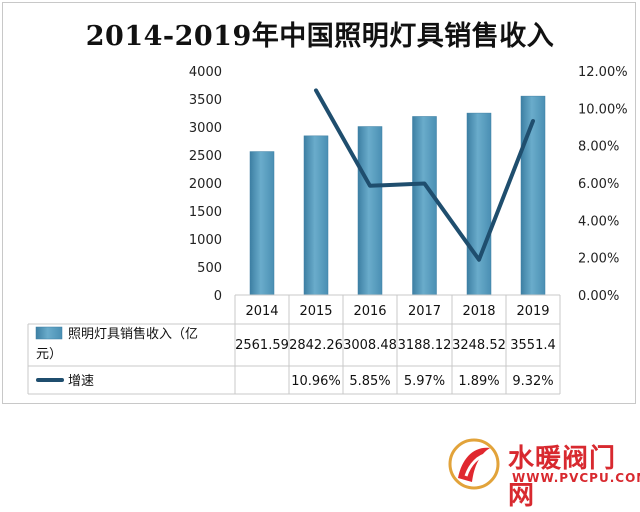 The width and height of the screenshot is (640, 512). What do you see at coordinates (424, 381) in the screenshot?
I see `growth-value-label: 5.97%` at bounding box center [424, 381].